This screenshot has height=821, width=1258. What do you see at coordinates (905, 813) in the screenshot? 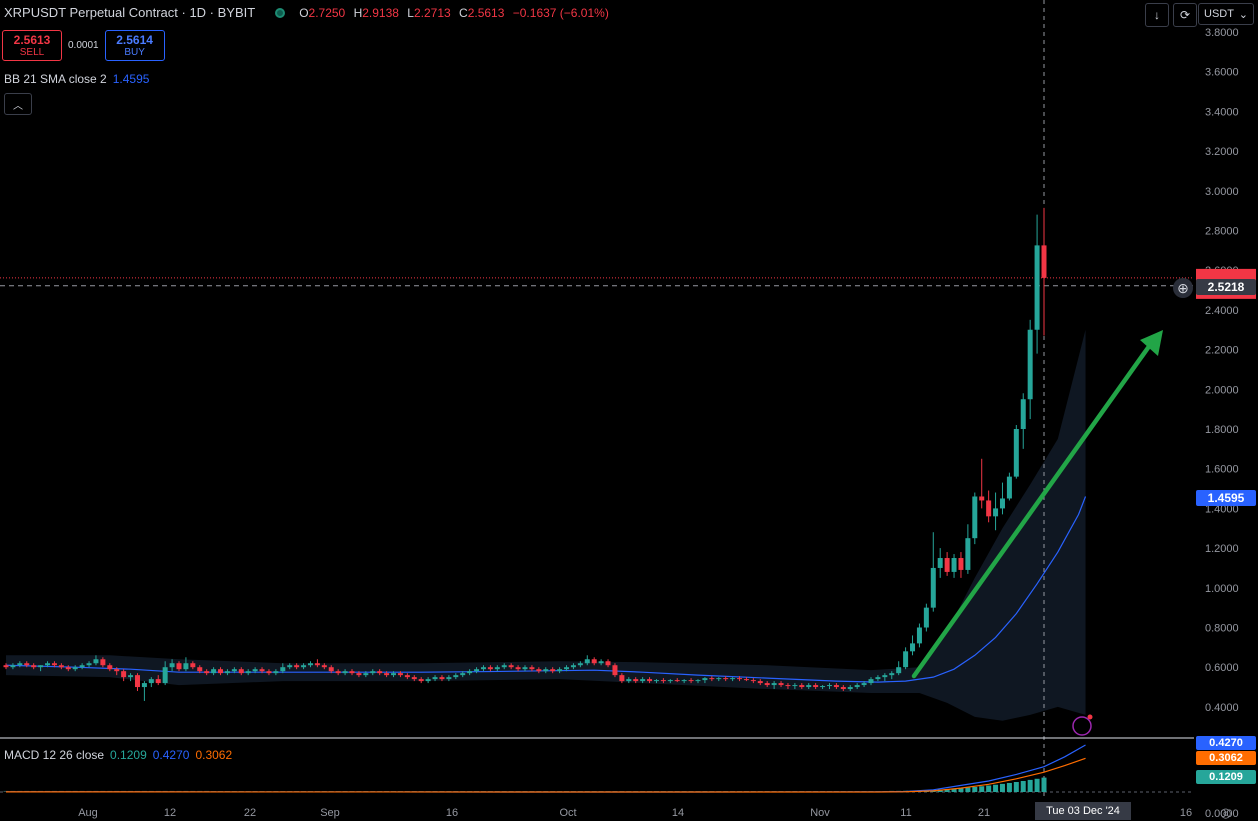
I see `x-tick-label: 11` at bounding box center [905, 813].